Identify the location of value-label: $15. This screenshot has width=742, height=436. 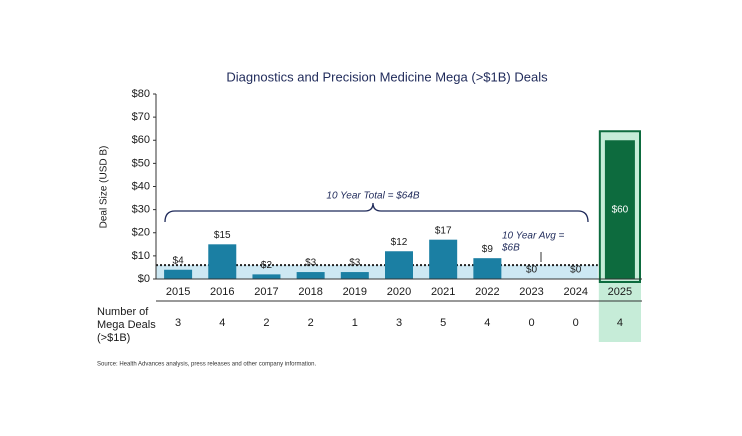
(222, 235).